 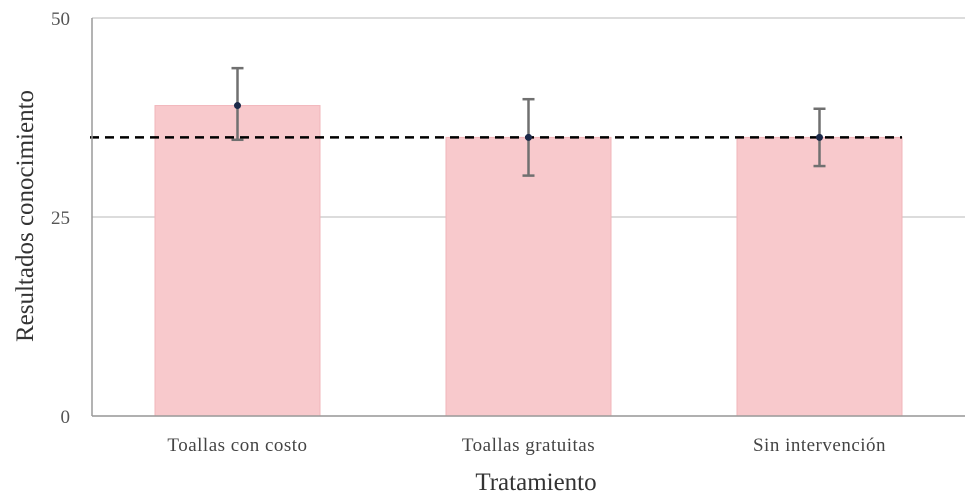 I want to click on mean-points, so click(x=528, y=121).